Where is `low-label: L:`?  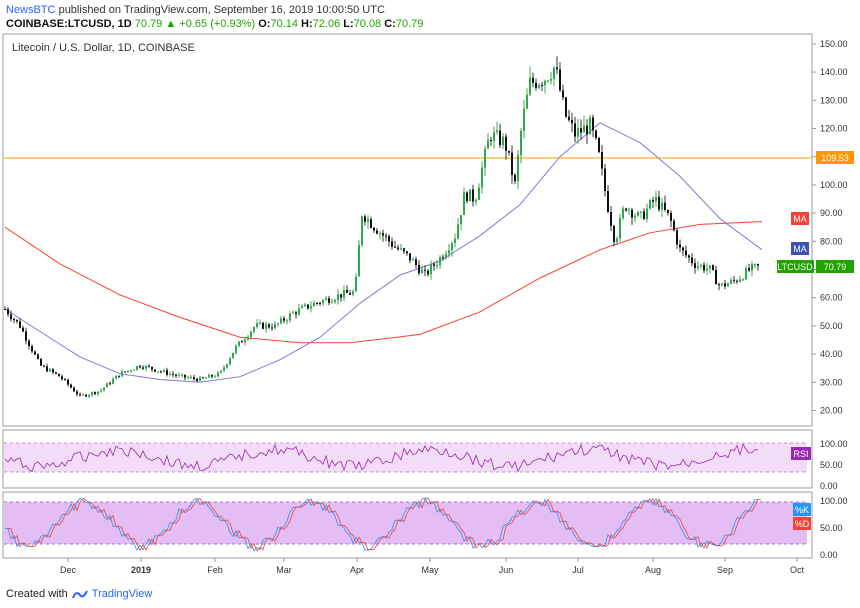 low-label: L: is located at coordinates (348, 24).